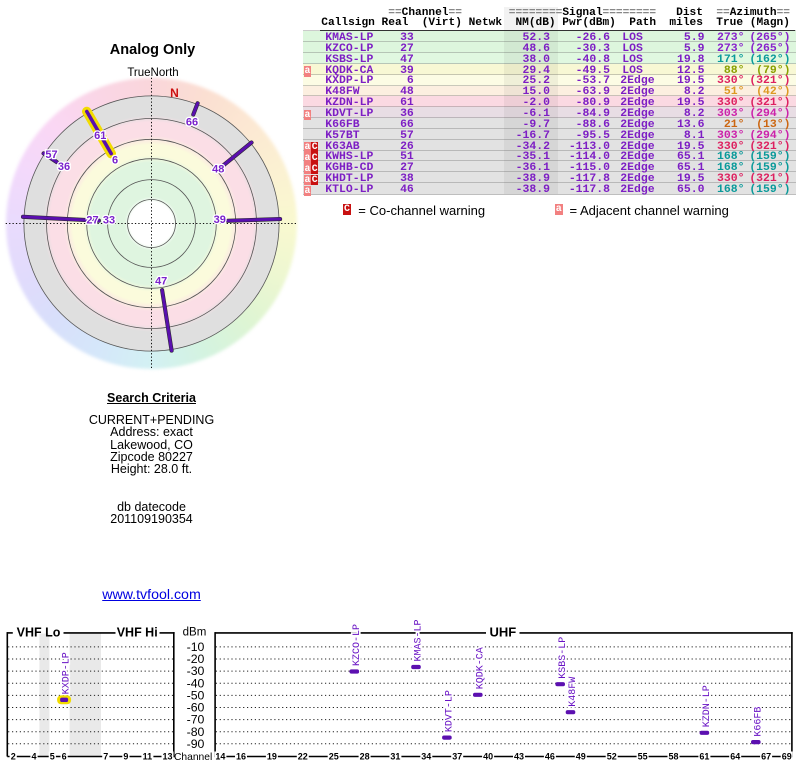 This screenshot has height=768, width=800. What do you see at coordinates (64, 167) in the screenshot?
I see `svg-text: 36` at bounding box center [64, 167].